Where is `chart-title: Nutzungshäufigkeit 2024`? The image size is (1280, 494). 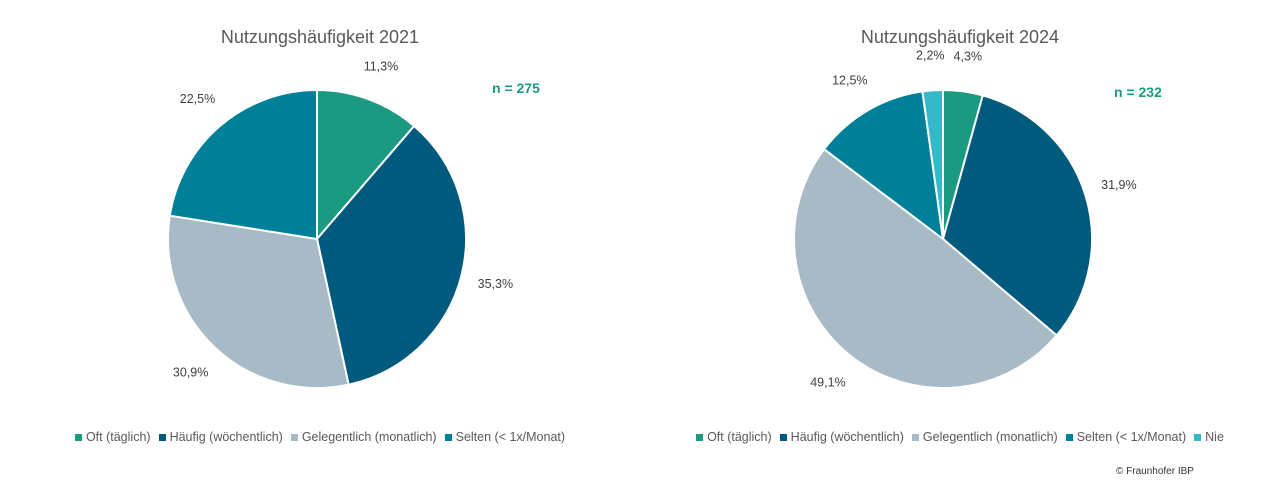 chart-title: Nutzungshäufigkeit 2024 is located at coordinates (960, 37).